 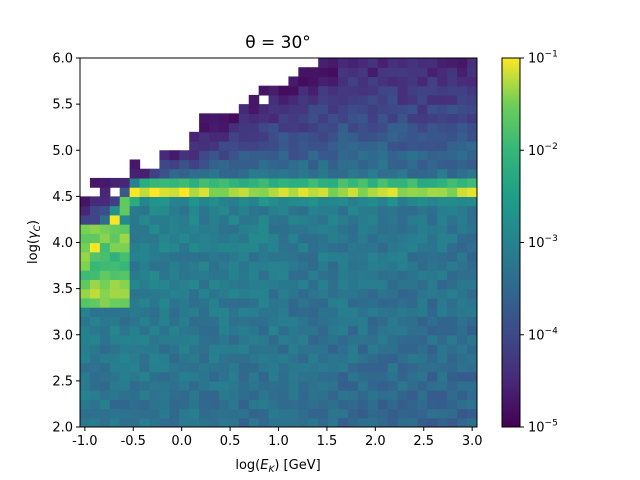 I want to click on y-tick-label: 4.0, so click(x=62, y=243).